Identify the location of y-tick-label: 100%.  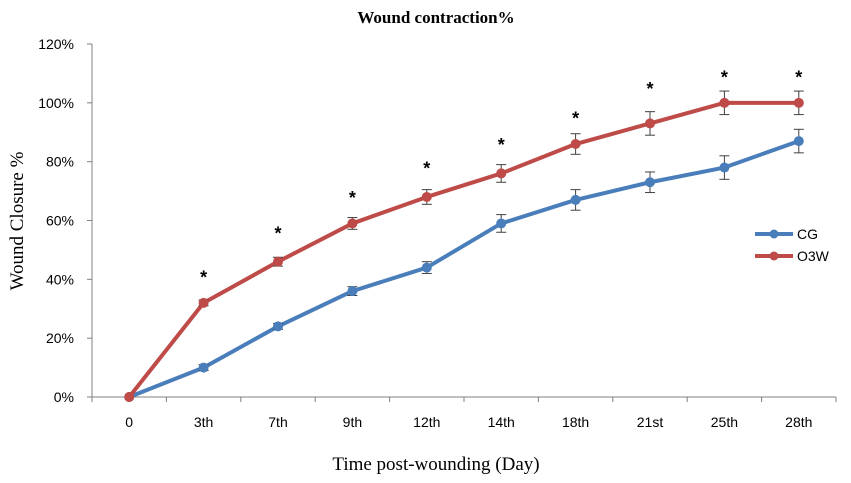
(56, 103).